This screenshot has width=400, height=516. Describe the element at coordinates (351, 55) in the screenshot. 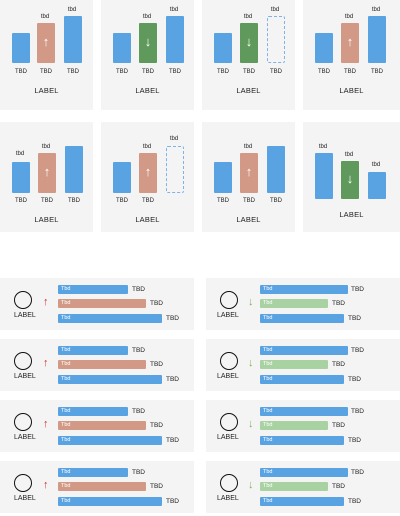

I see `mini-chart-card: TBD tbd ↑ TBD tbd TBD LABEL` at that location.